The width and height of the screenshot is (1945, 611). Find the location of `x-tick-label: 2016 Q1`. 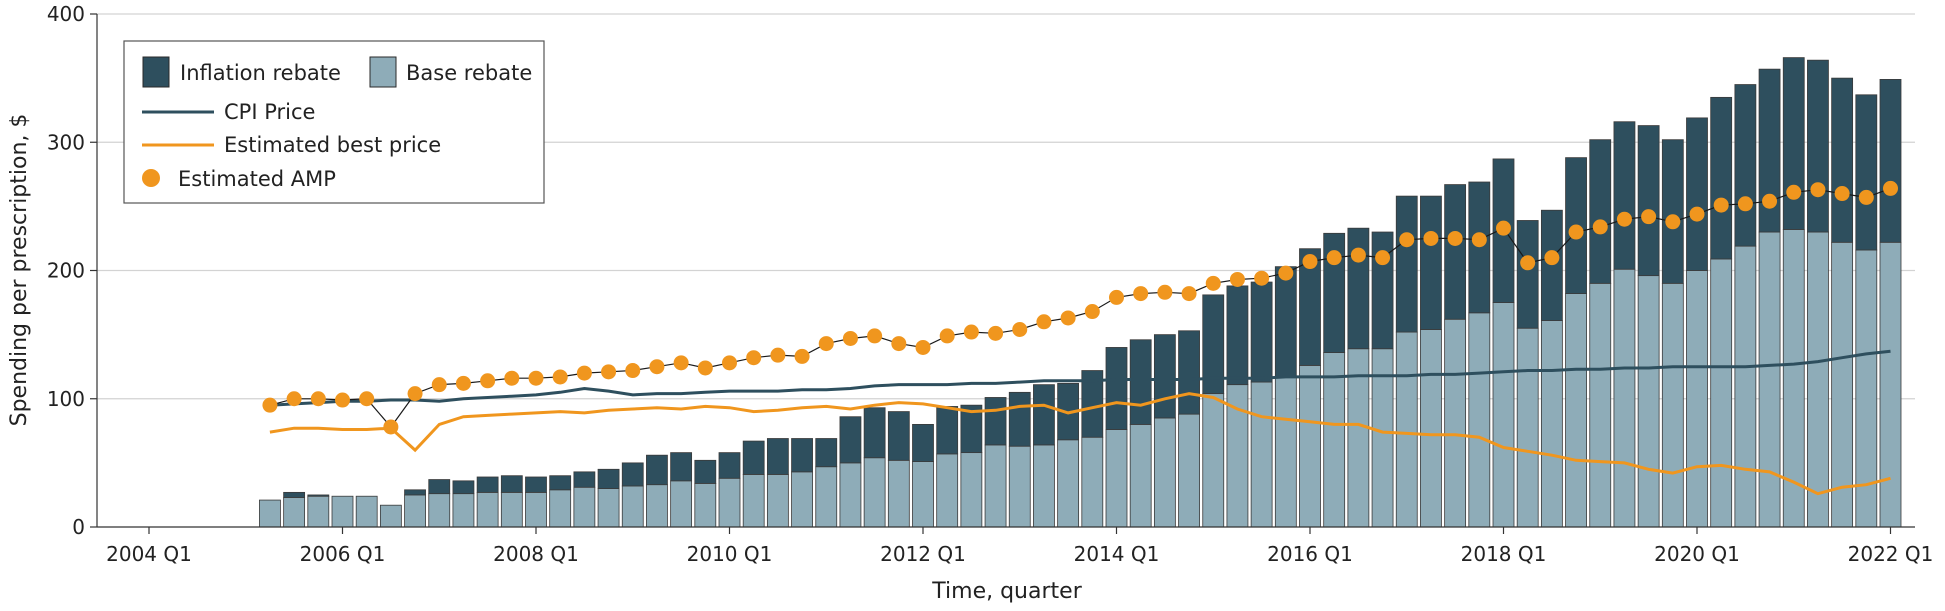

x-tick-label: 2016 Q1 is located at coordinates (1310, 554).